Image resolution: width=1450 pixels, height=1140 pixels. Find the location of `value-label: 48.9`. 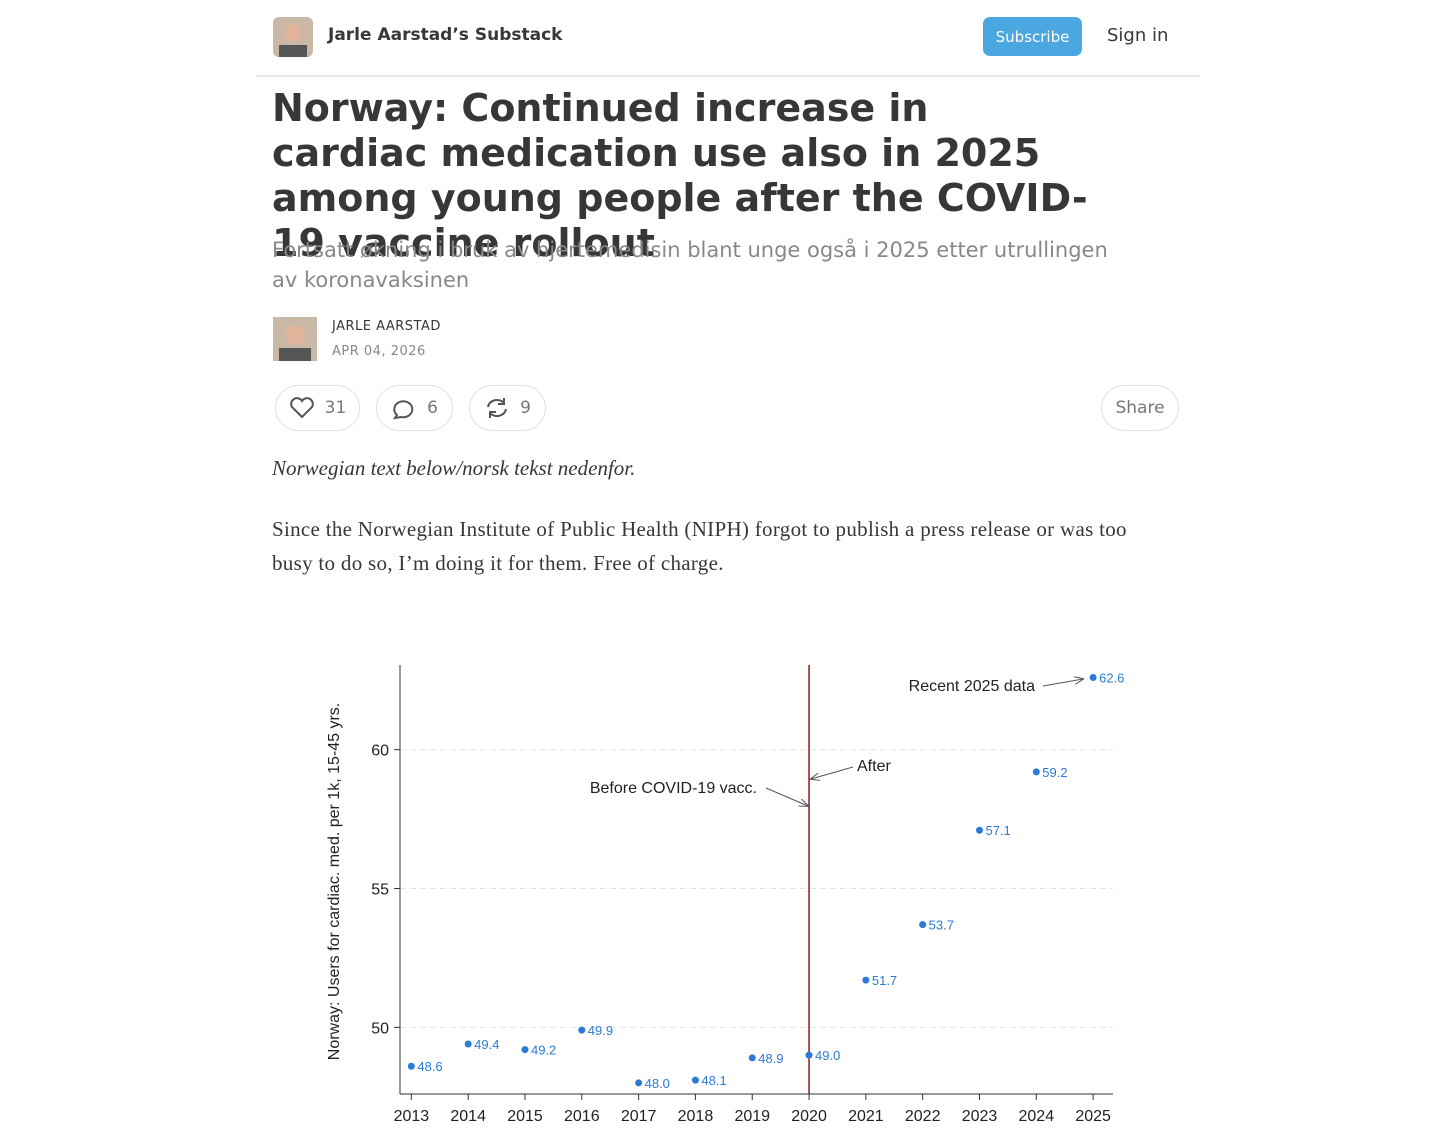

value-label: 48.9 is located at coordinates (770, 1058).